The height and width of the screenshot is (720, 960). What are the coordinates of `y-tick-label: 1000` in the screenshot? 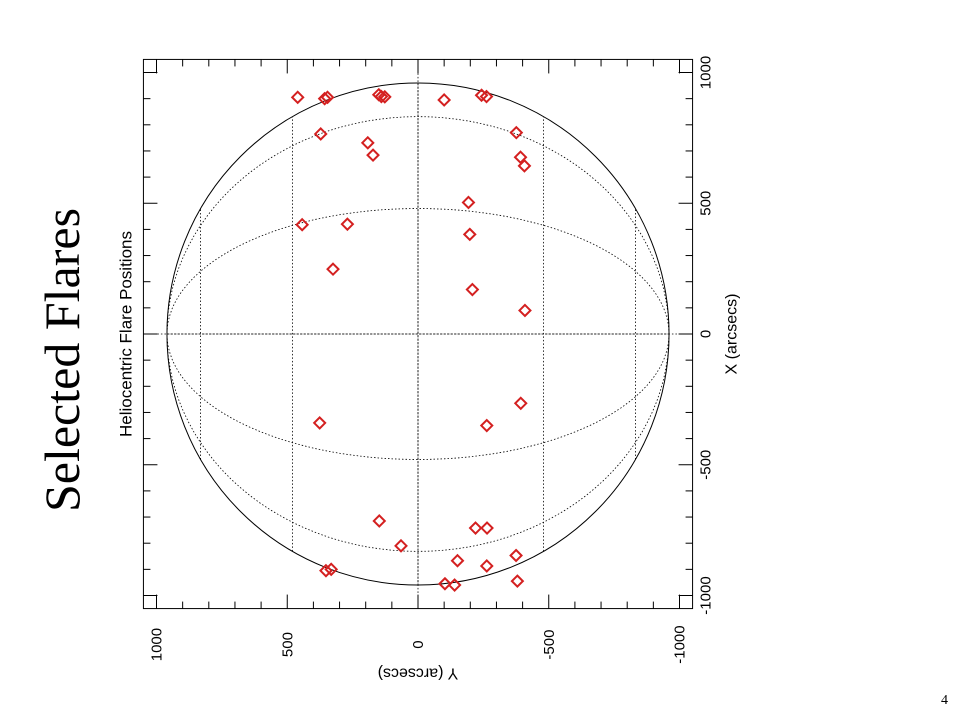 It's located at (157, 644).